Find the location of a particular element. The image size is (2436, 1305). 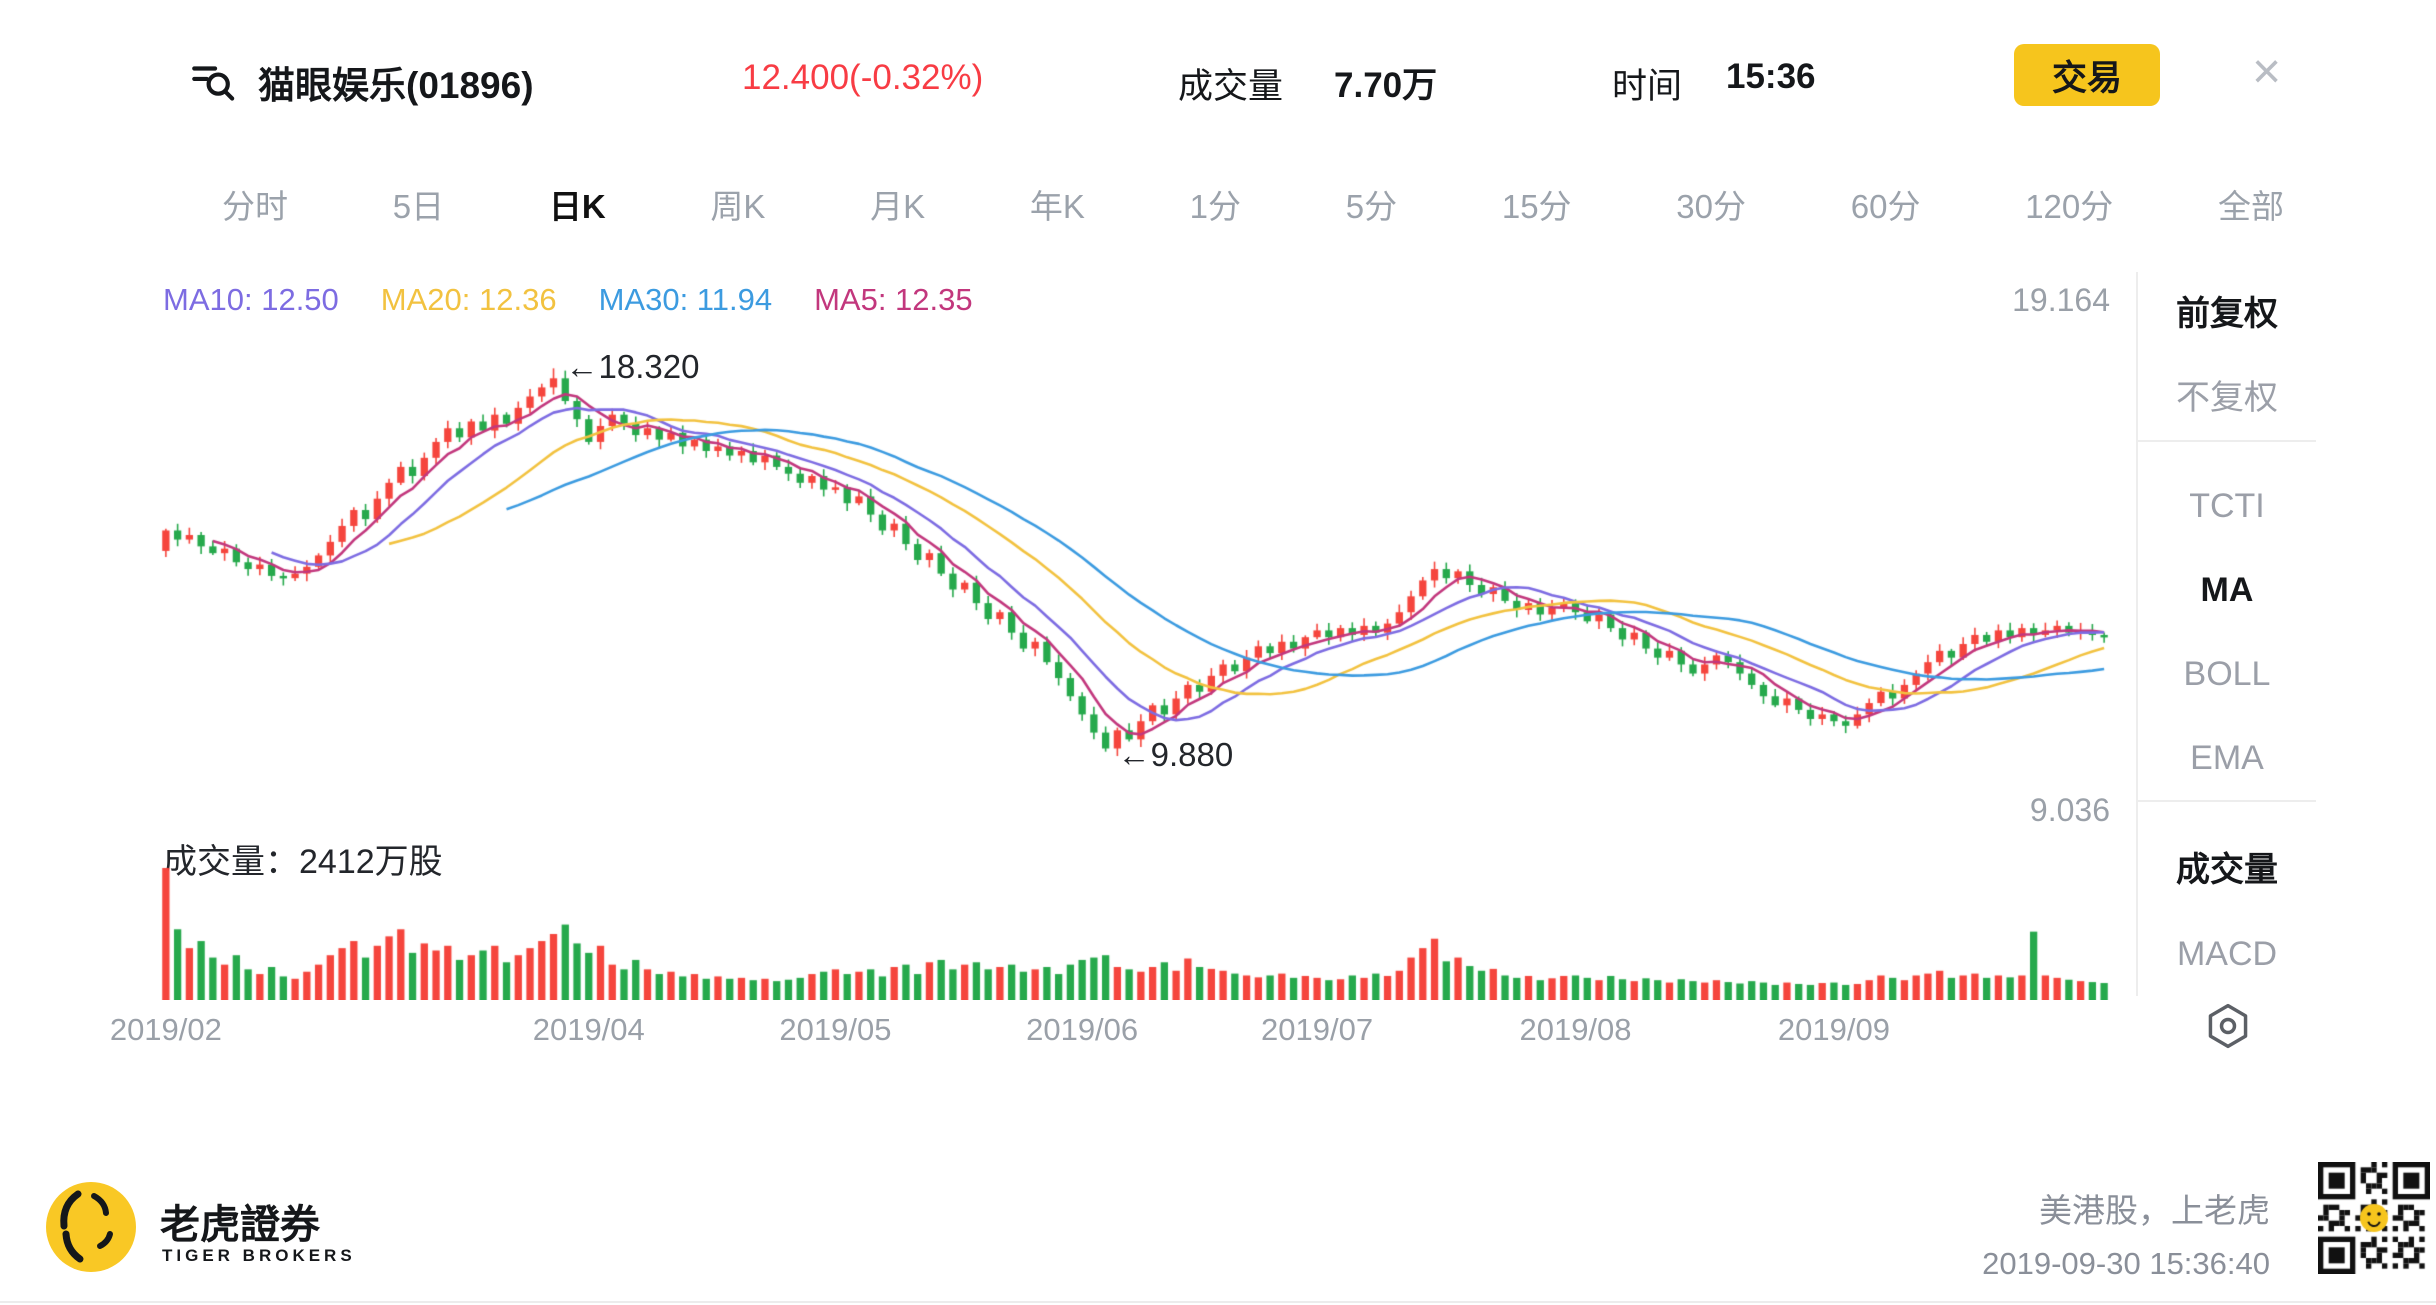

search-icon is located at coordinates (213, 83).